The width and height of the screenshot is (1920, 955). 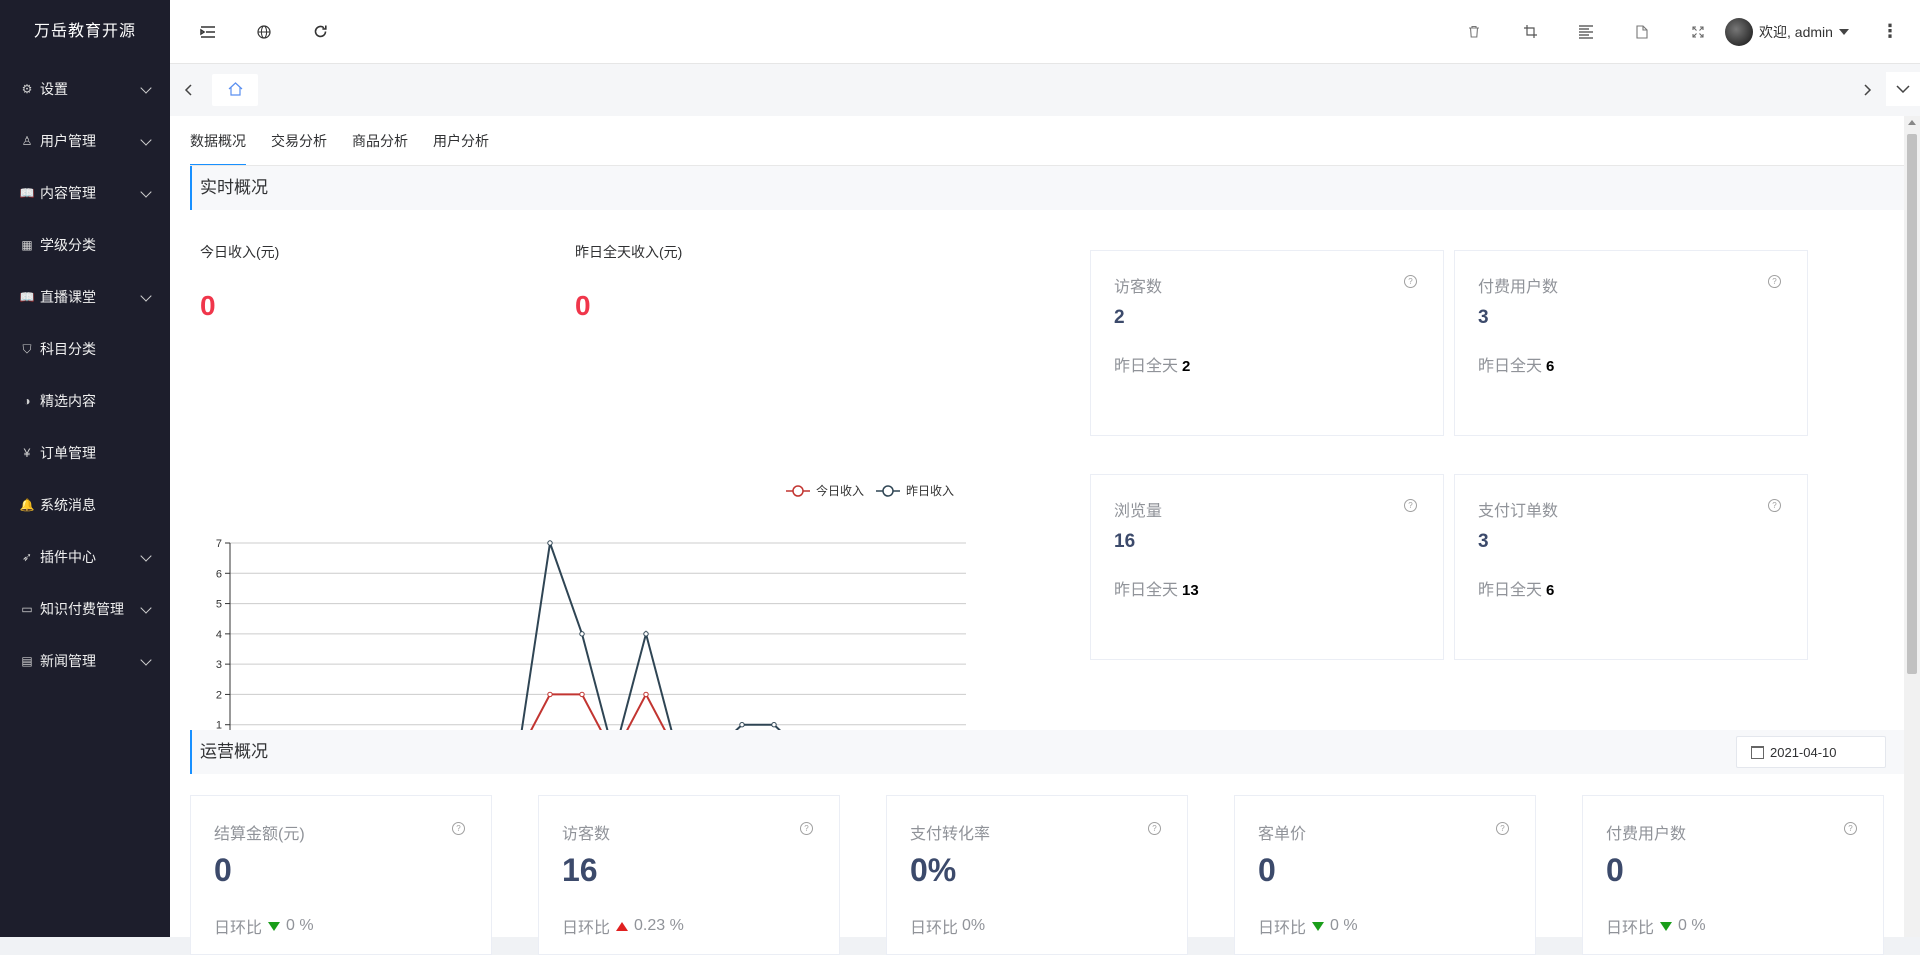 What do you see at coordinates (68, 349) in the screenshot?
I see `sidebar-item-label: 科目分类` at bounding box center [68, 349].